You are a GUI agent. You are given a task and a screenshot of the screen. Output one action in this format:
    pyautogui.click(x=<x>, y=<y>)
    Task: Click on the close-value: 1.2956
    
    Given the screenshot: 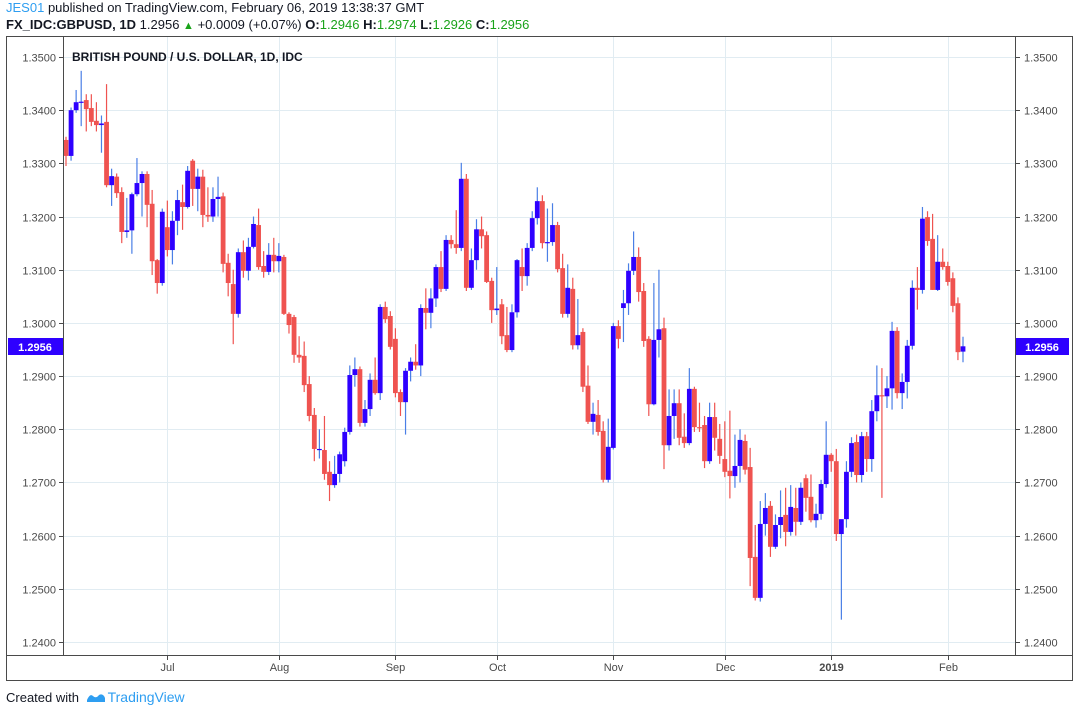 What is the action you would take?
    pyautogui.click(x=509, y=24)
    